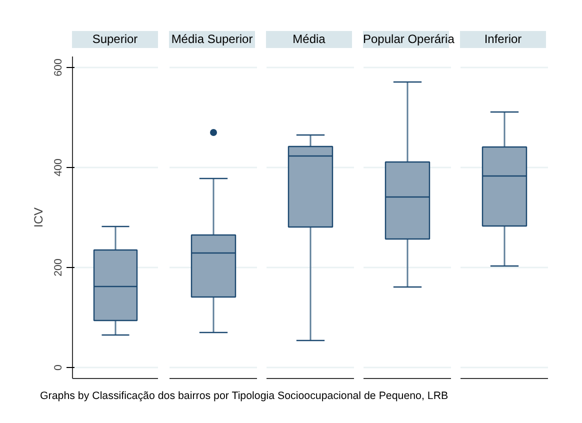 This screenshot has width=582, height=423. Describe the element at coordinates (309, 39) in the screenshot. I see `x-tick-label: Média` at that location.